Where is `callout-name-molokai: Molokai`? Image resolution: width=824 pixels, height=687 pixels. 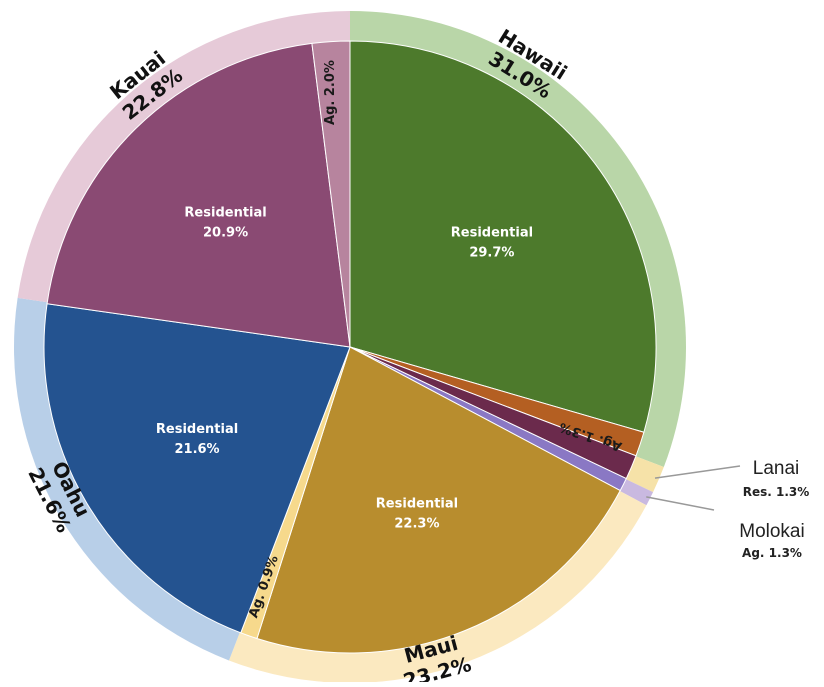 callout-name-molokai: Molokai is located at coordinates (771, 531).